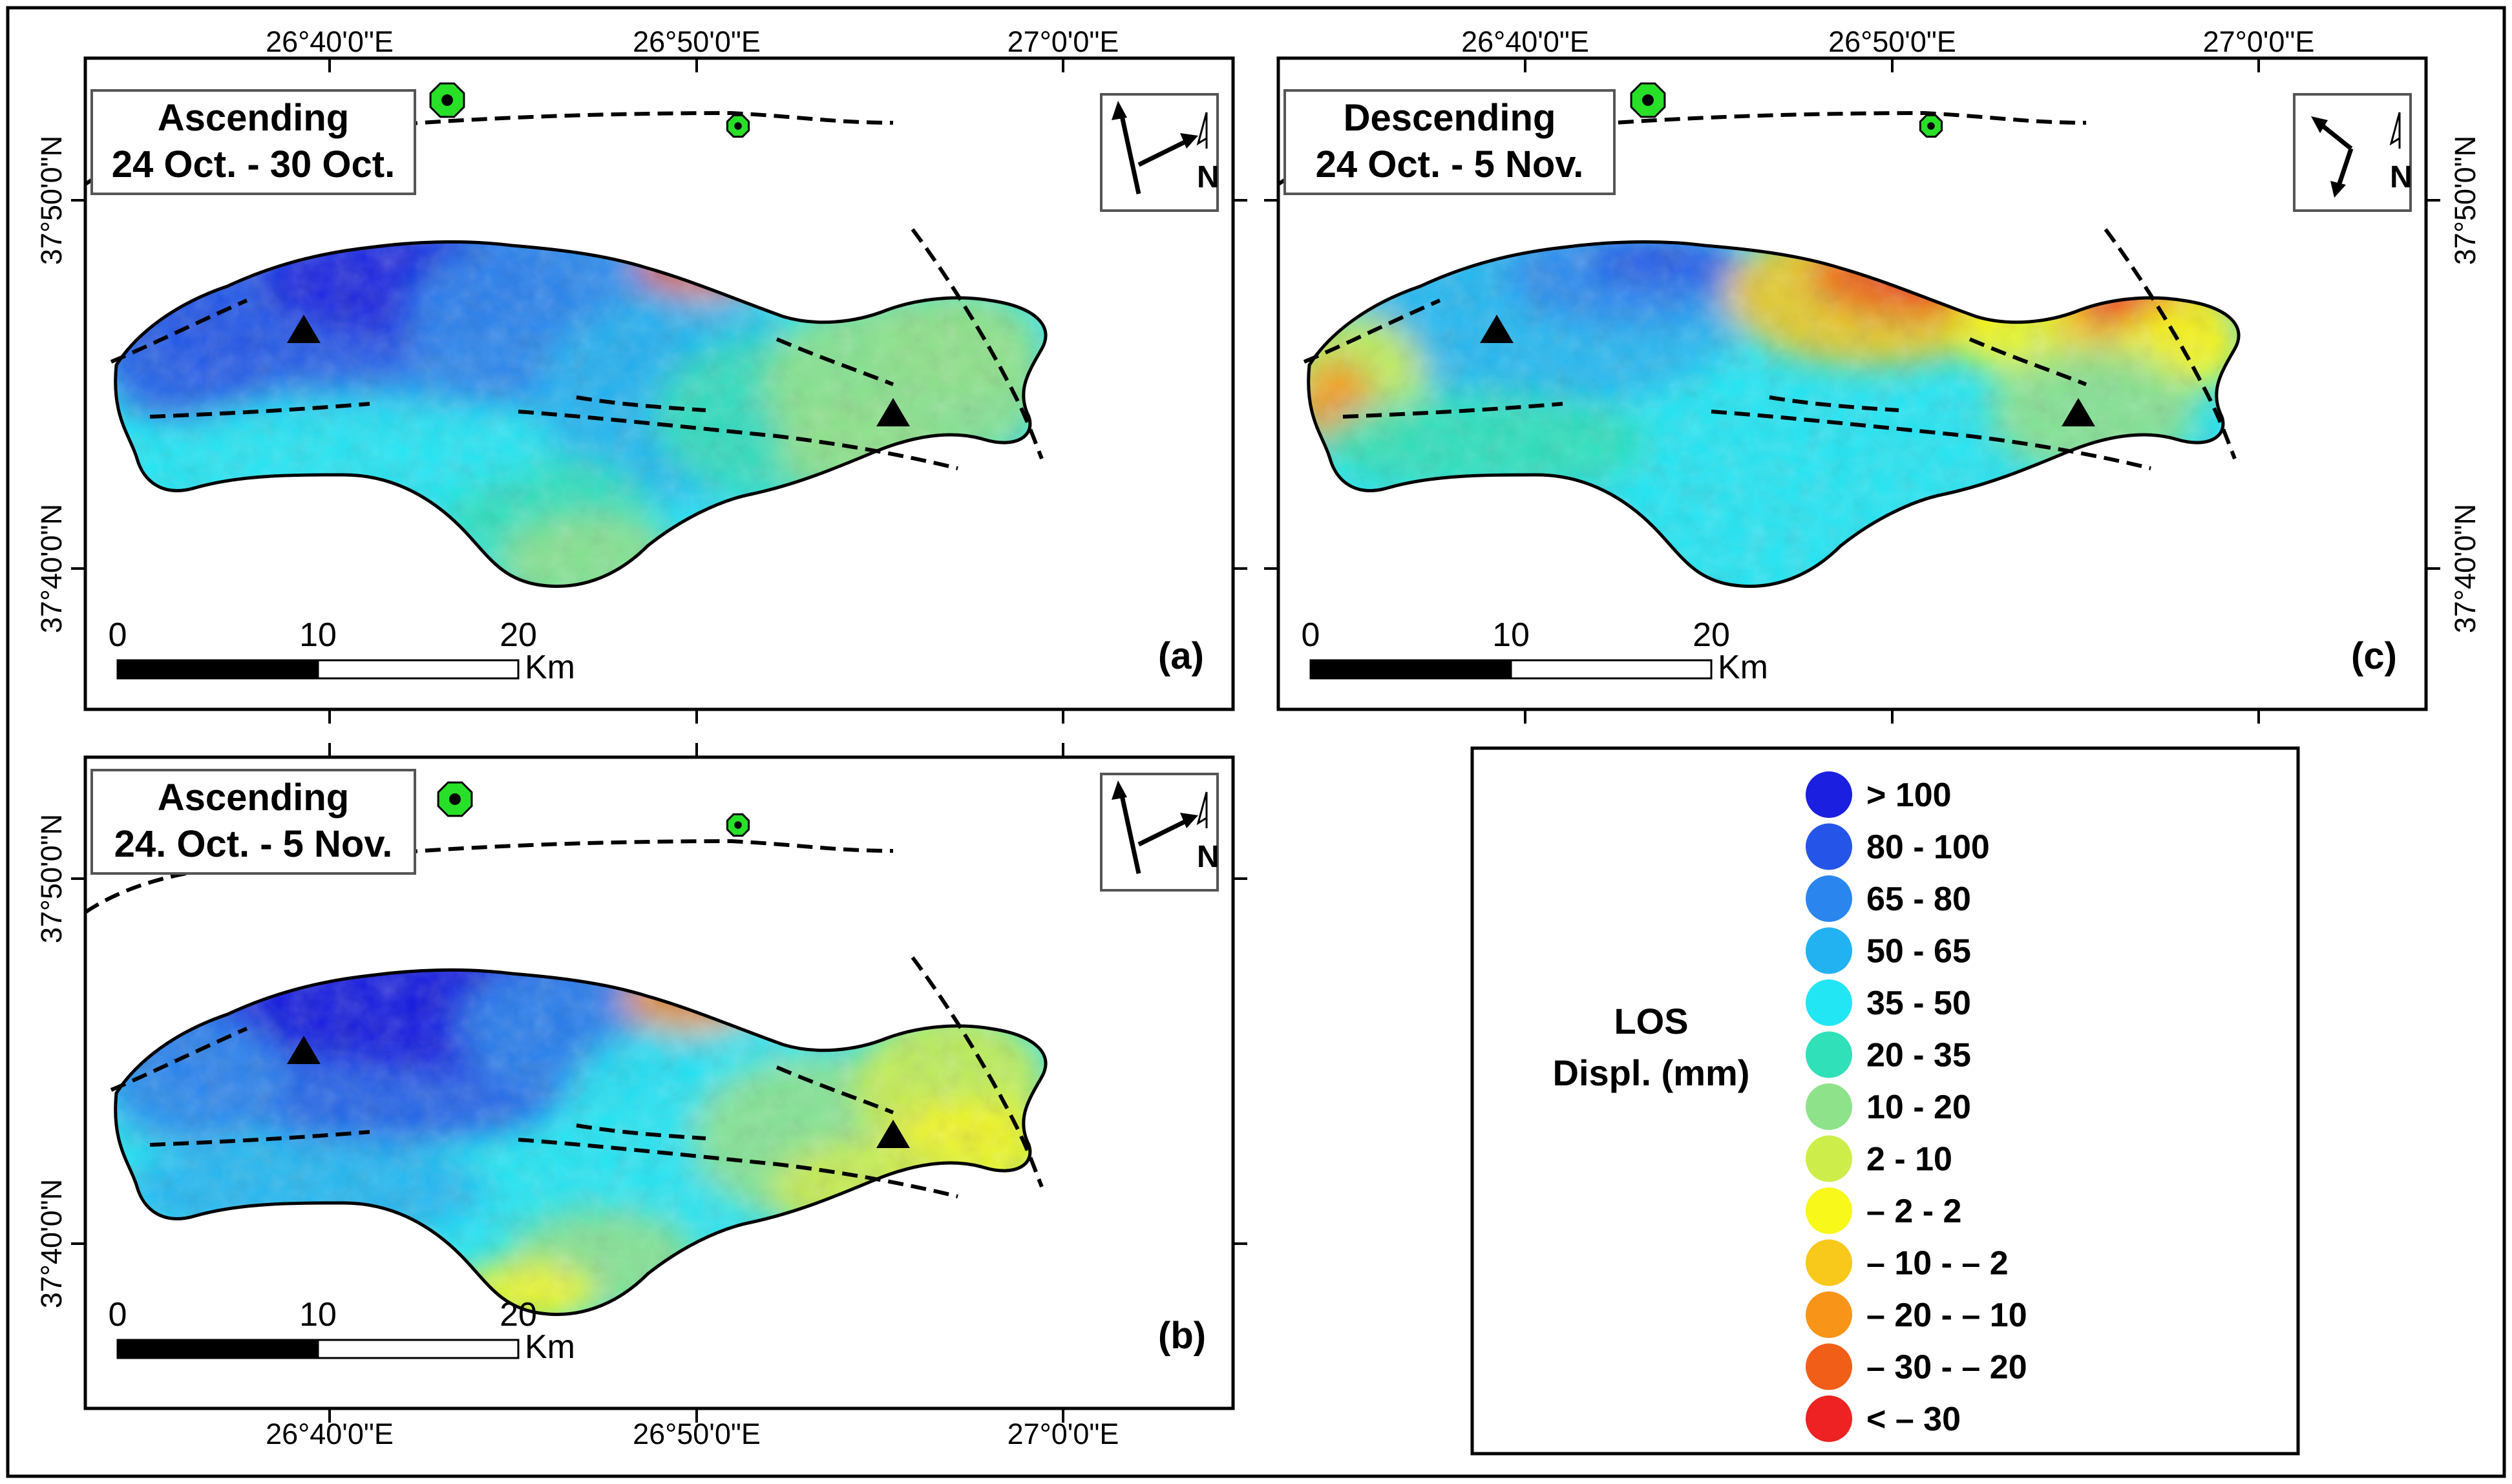 The width and height of the screenshot is (2512, 1484). Describe the element at coordinates (1181, 656) in the screenshot. I see `panel-label: (a)` at that location.